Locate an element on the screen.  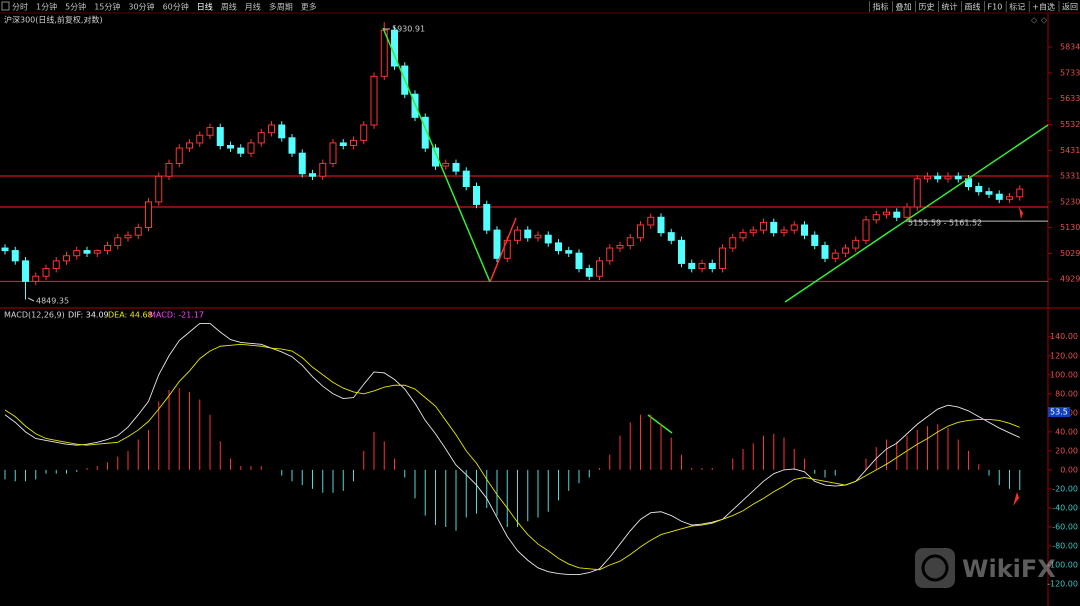
toolbar-tab: 1分钟 is located at coordinates (46, 7).